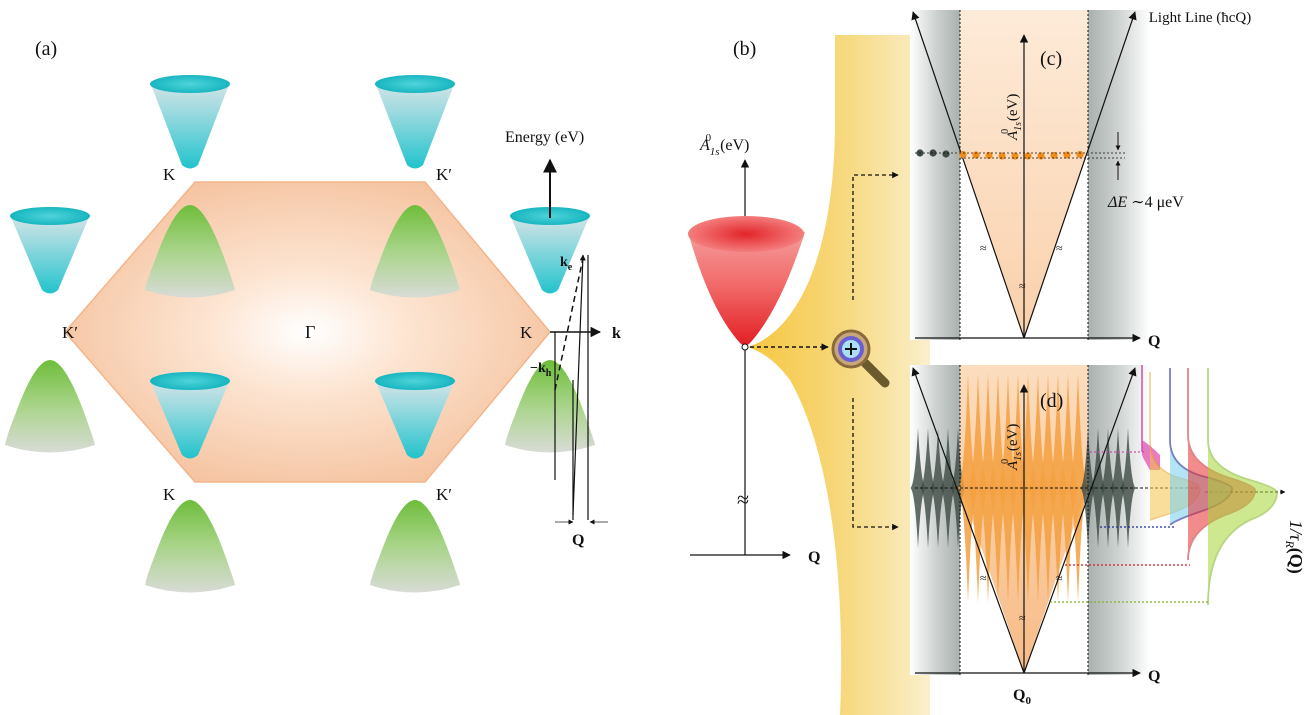 The image size is (1315, 715). I want to click on zoom-ribbon, so click(839, 375).